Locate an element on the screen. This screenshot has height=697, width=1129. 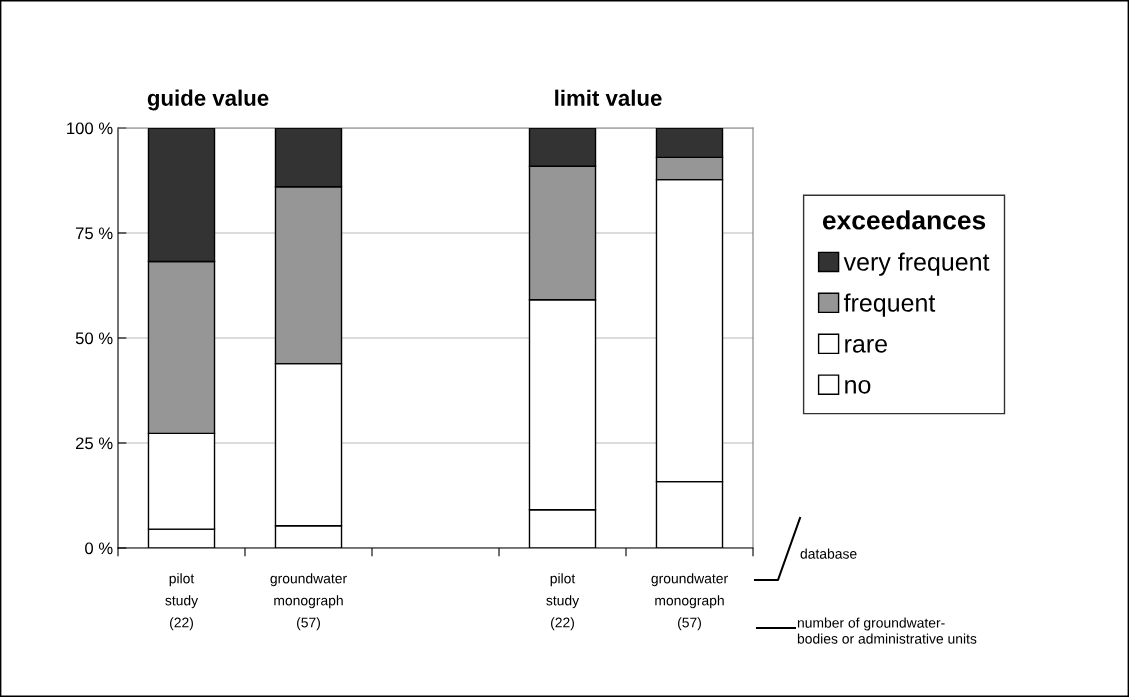
legend-label: no is located at coordinates (858, 386).